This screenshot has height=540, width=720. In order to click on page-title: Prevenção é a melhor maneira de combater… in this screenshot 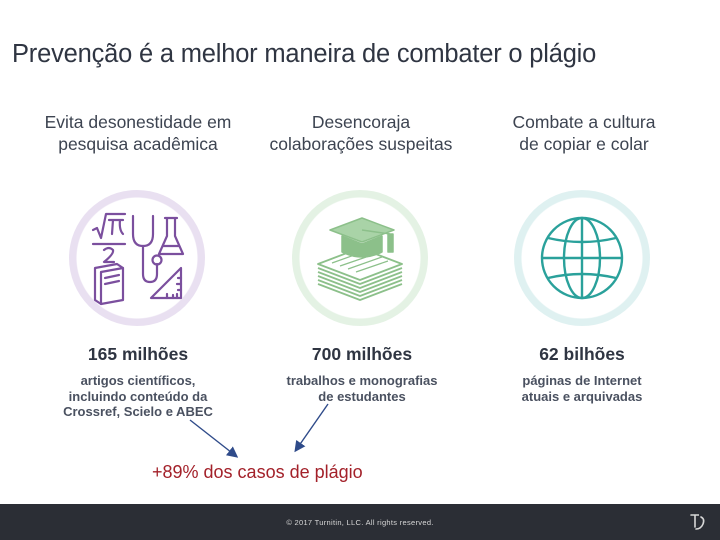, I will do `click(304, 54)`.